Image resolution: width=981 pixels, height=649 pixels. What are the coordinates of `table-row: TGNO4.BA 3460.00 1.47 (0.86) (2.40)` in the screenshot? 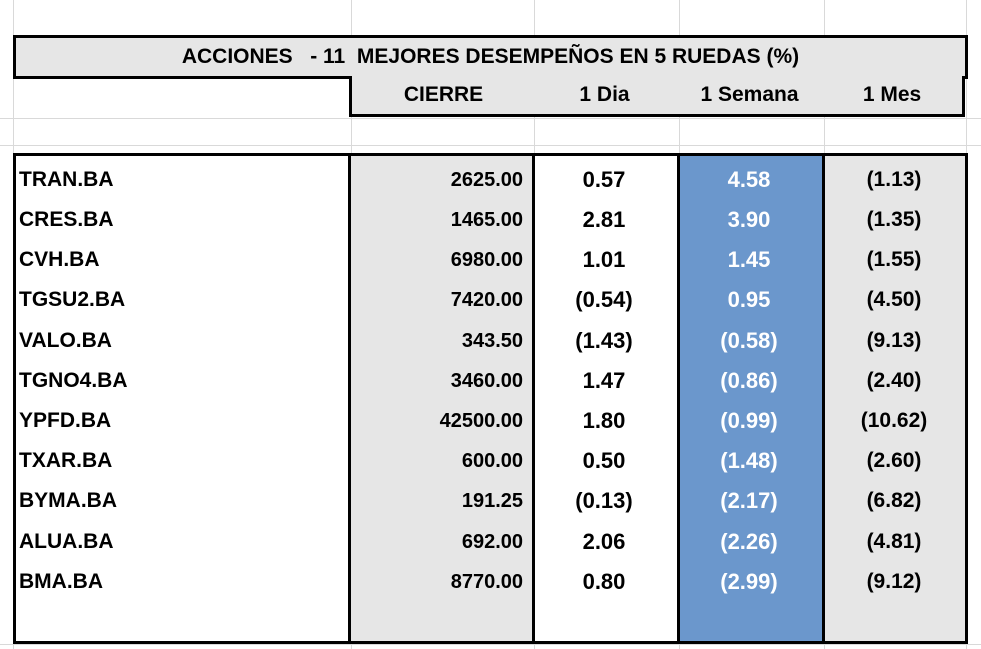 It's located at (490, 381).